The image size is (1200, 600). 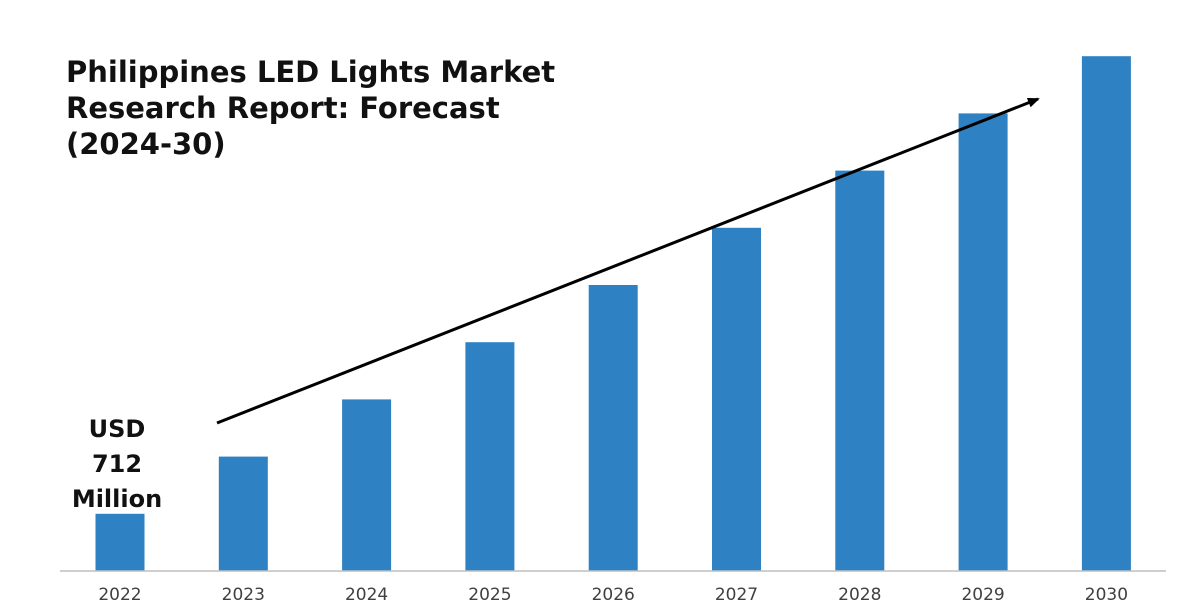 I want to click on x-tick-2022: 2022, so click(x=119, y=592).